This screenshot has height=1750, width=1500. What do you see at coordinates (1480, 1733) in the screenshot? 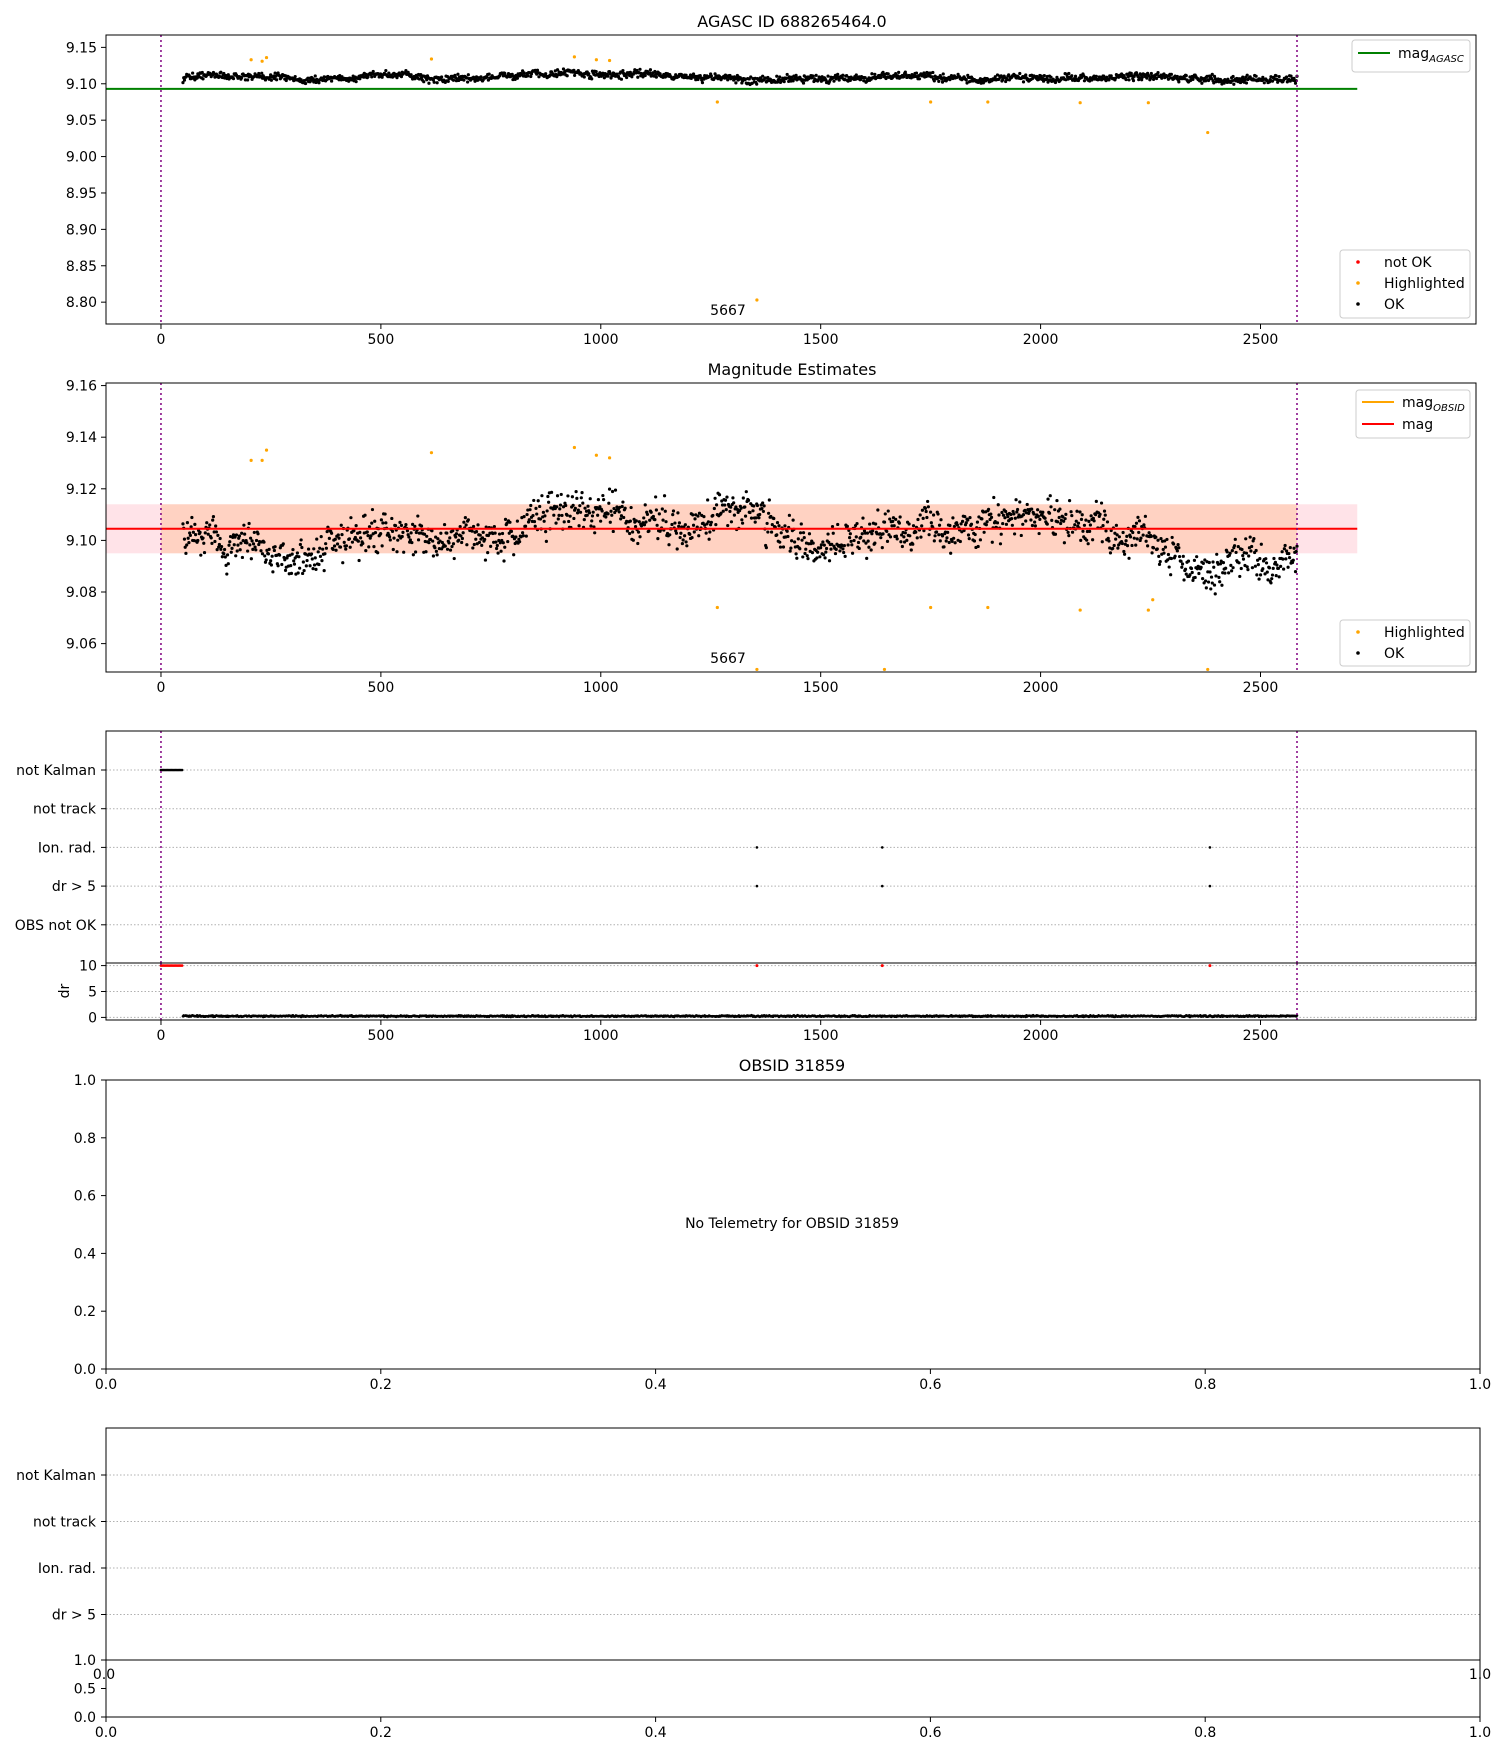
I see `x-tick-label: 1.0` at bounding box center [1480, 1733].